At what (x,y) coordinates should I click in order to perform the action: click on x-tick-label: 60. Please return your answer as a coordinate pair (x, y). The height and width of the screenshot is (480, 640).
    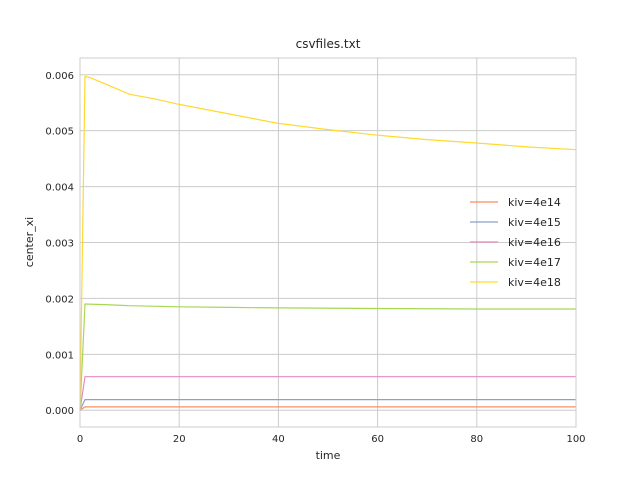
    Looking at the image, I should click on (377, 439).